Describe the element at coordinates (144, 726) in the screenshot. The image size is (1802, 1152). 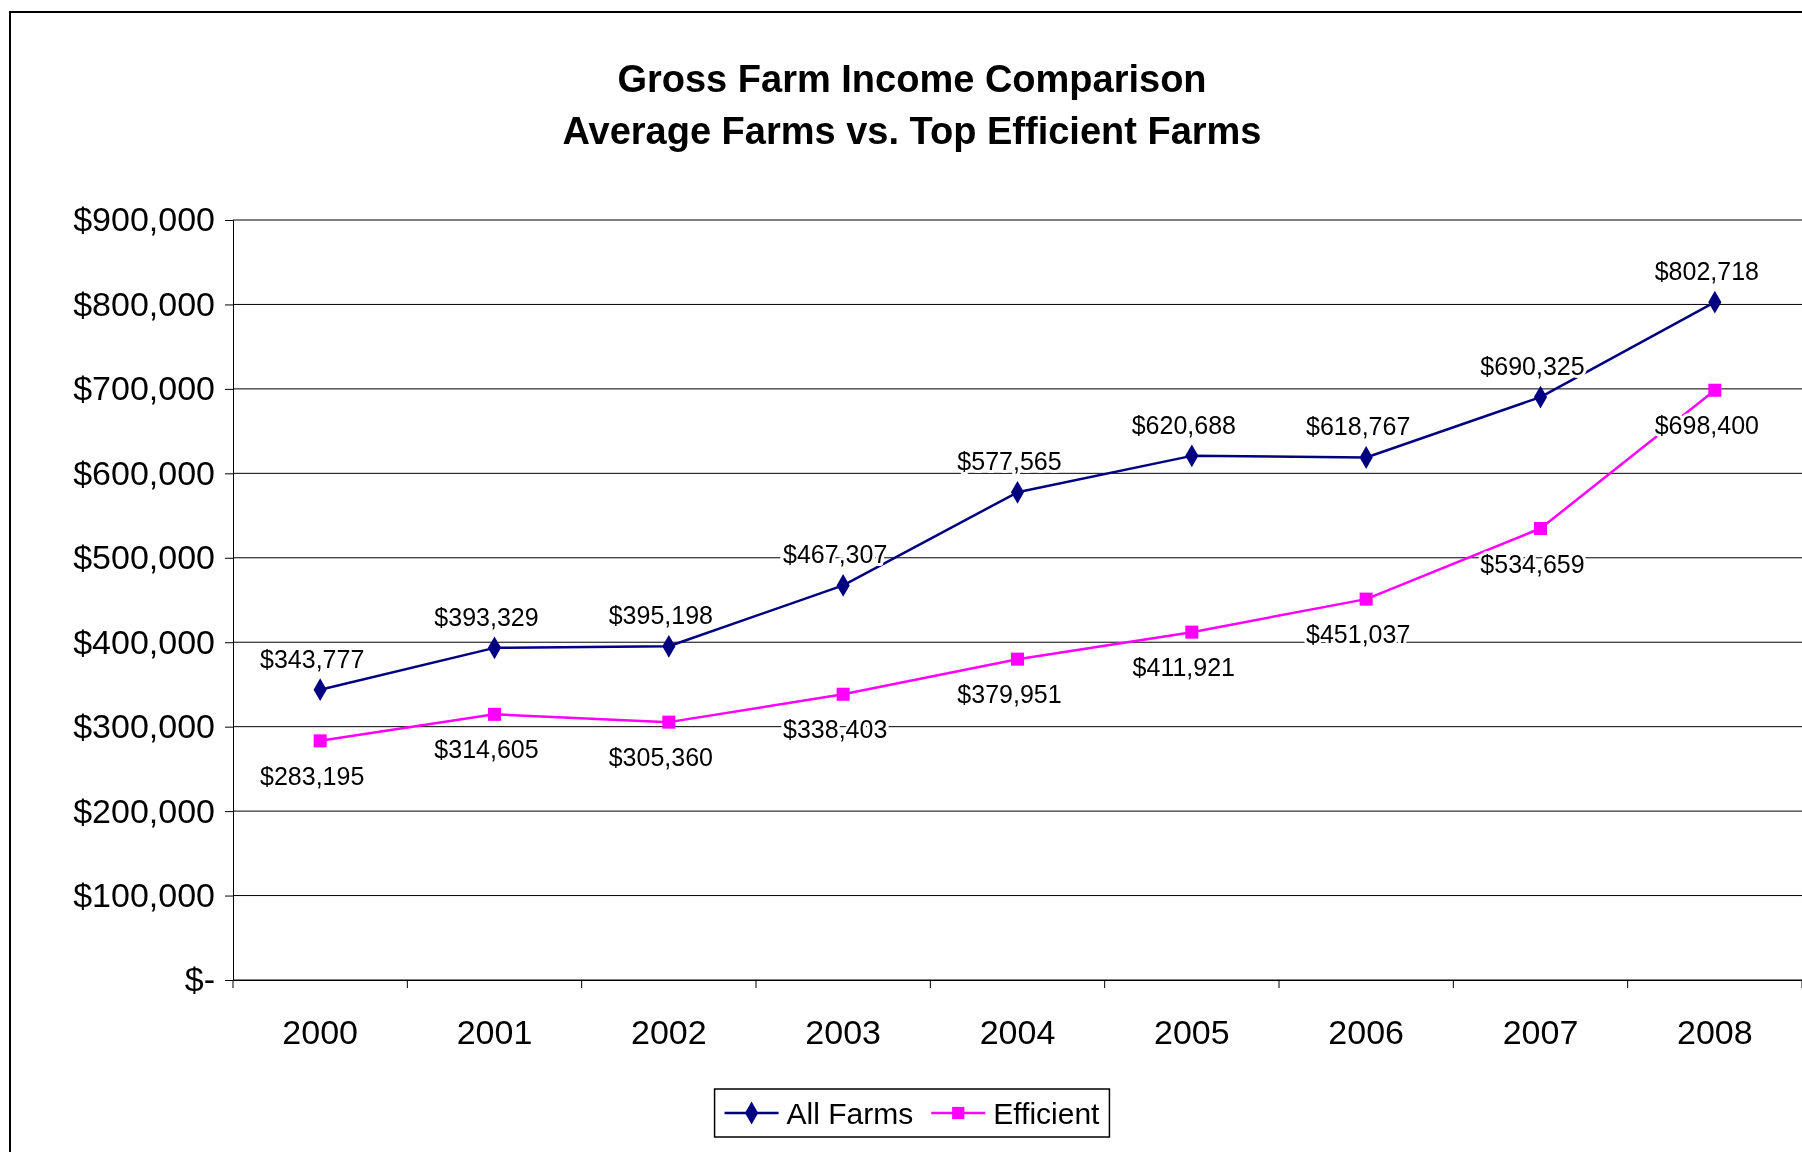
I see `y-tick-label: $300,000` at that location.